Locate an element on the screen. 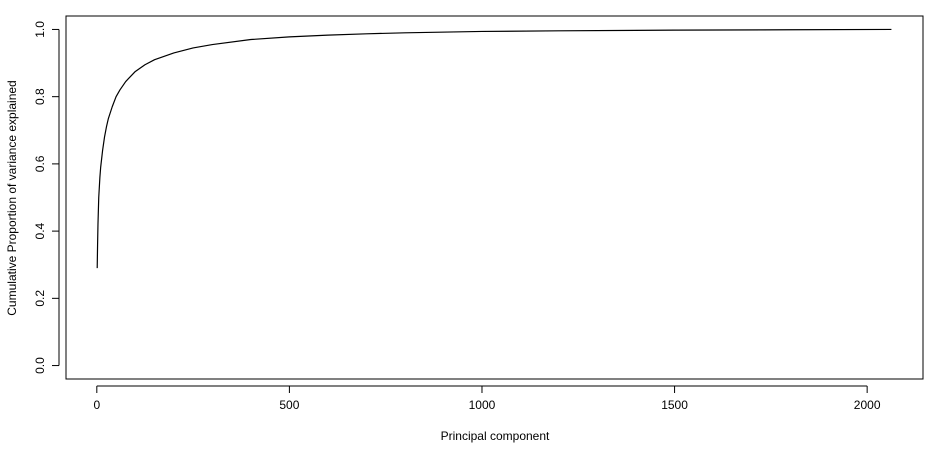 The width and height of the screenshot is (943, 458). y-tick-label: 0.4 is located at coordinates (40, 230).